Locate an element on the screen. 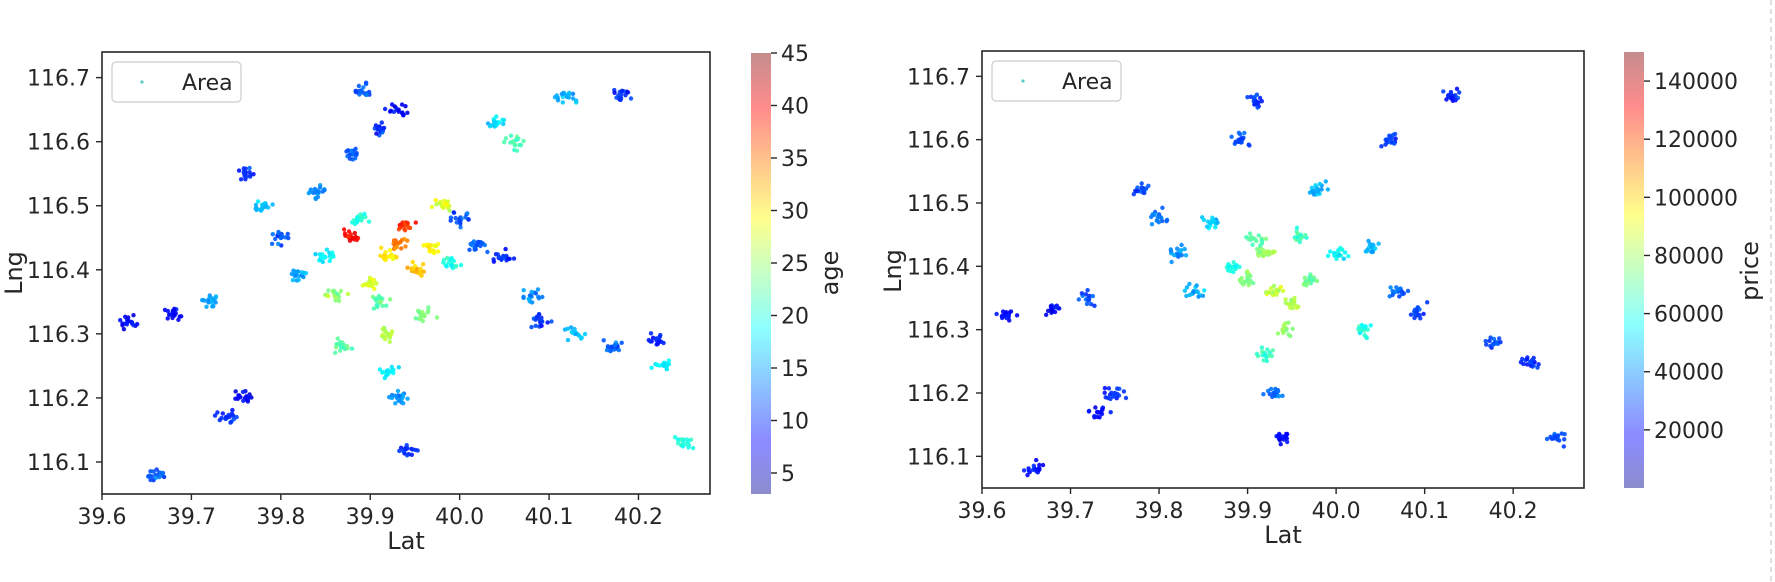 The height and width of the screenshot is (582, 1775). age-colorbar-tick-label: 20 is located at coordinates (795, 317).